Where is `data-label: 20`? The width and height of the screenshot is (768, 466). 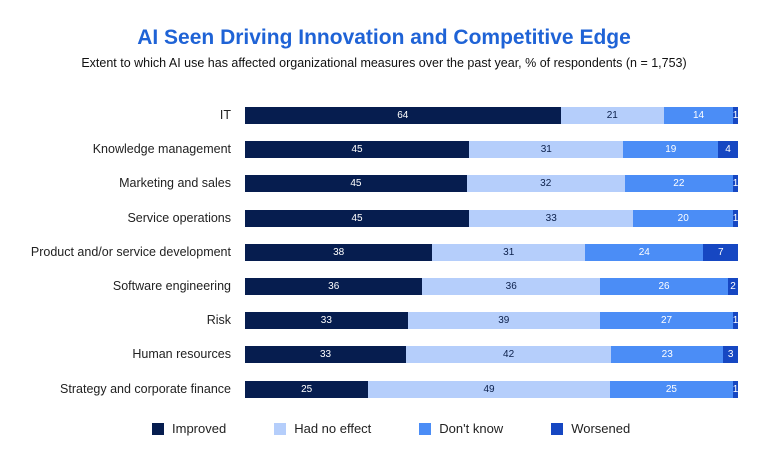
data-label: 20 is located at coordinates (683, 218).